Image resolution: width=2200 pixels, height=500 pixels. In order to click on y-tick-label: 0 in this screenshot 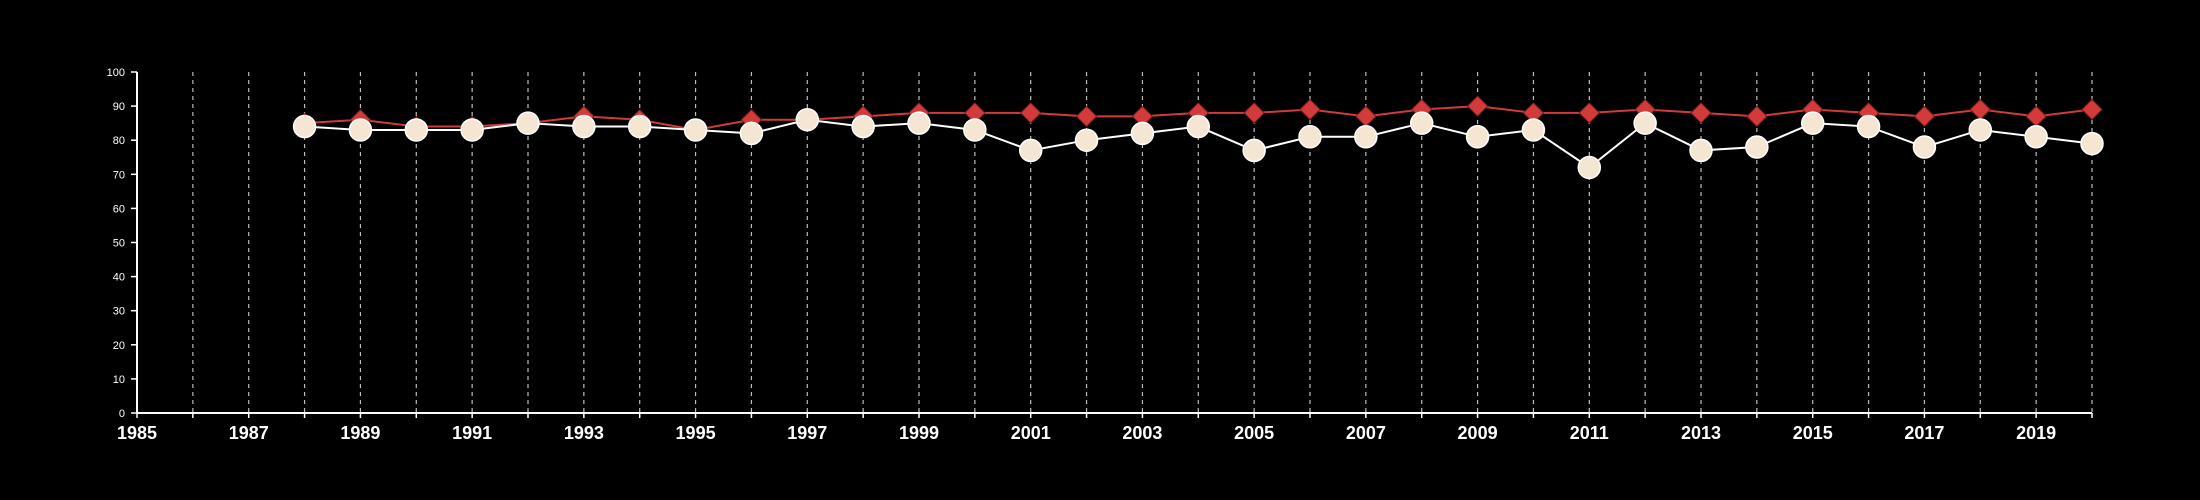, I will do `click(122, 414)`.